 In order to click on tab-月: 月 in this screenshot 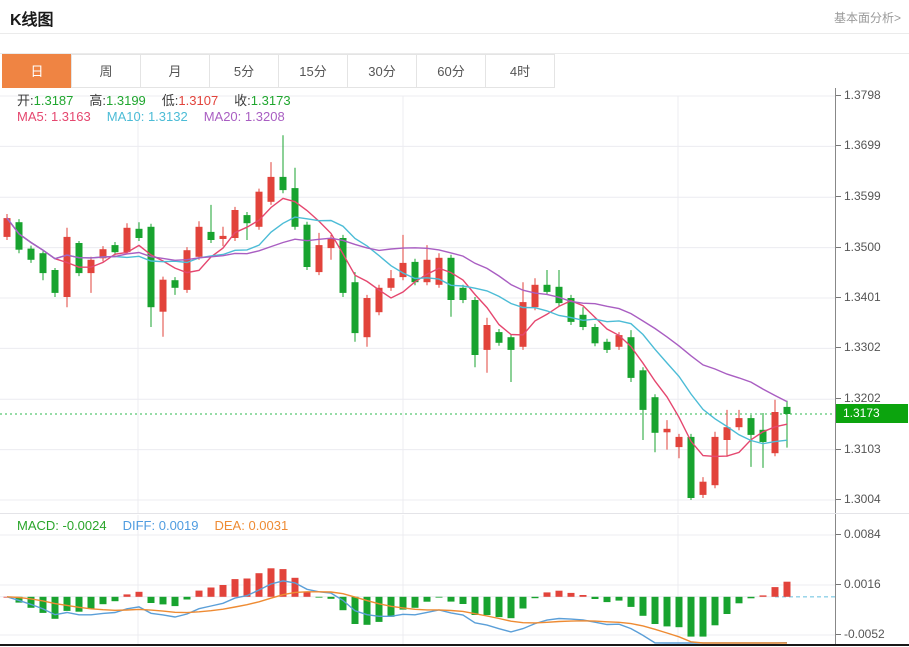, I will do `click(175, 71)`.